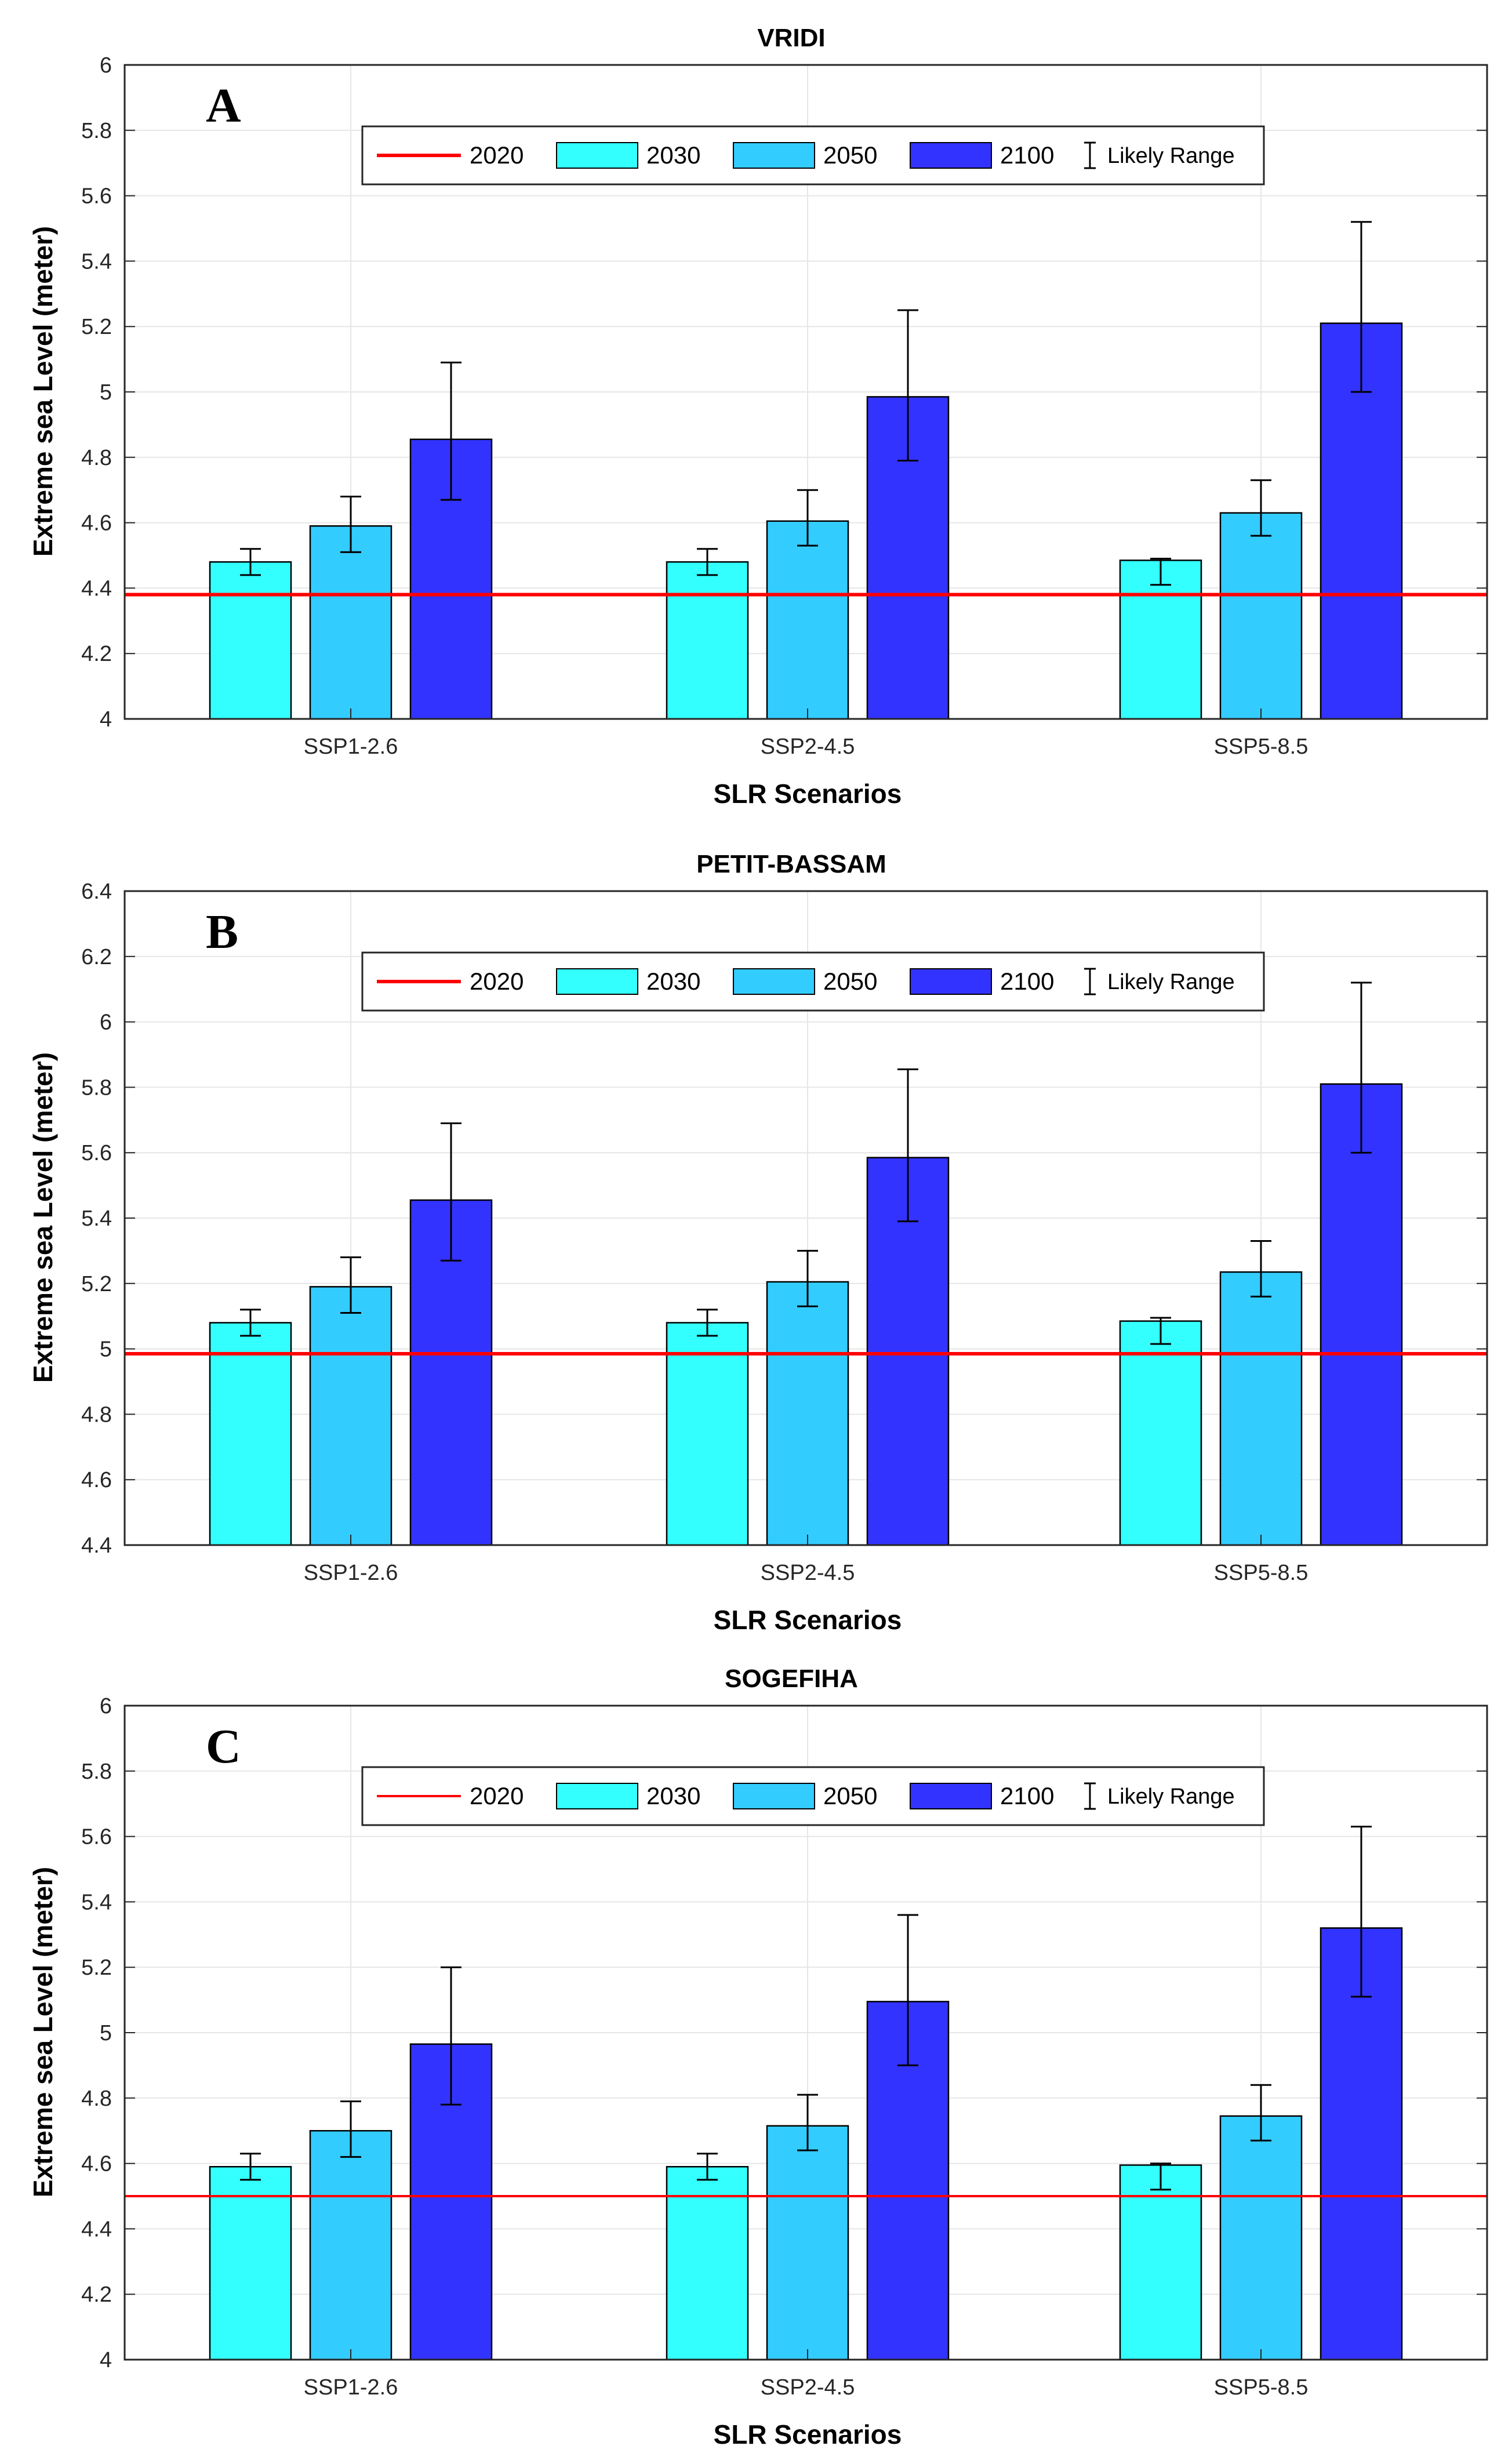  Describe the element at coordinates (223, 1747) in the screenshot. I see `panel-label: C` at that location.